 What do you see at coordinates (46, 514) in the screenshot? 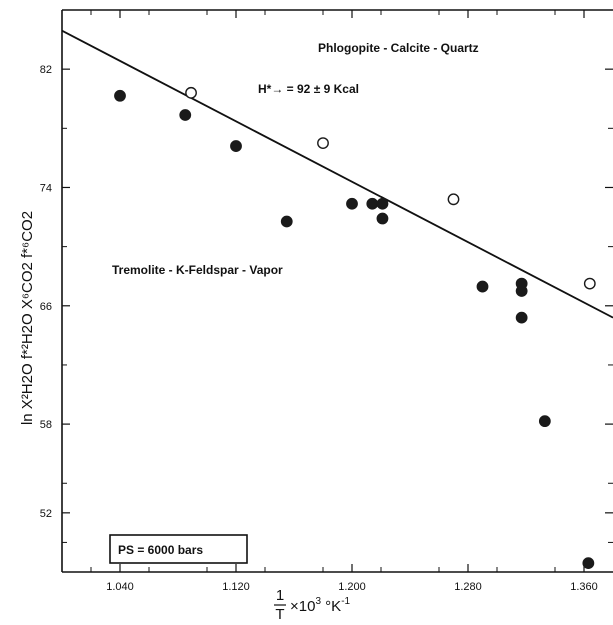
I see `y-tick-label: 52` at bounding box center [46, 514].